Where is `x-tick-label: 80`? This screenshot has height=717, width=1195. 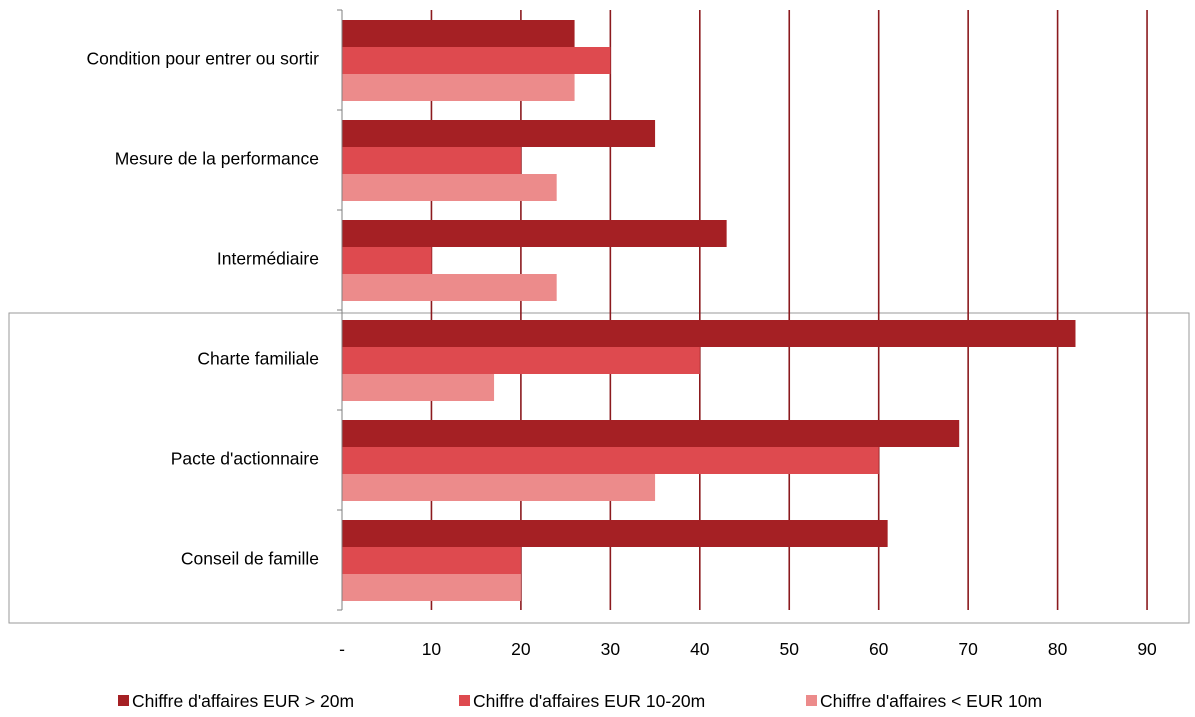
x-tick-label: 80 is located at coordinates (1058, 649).